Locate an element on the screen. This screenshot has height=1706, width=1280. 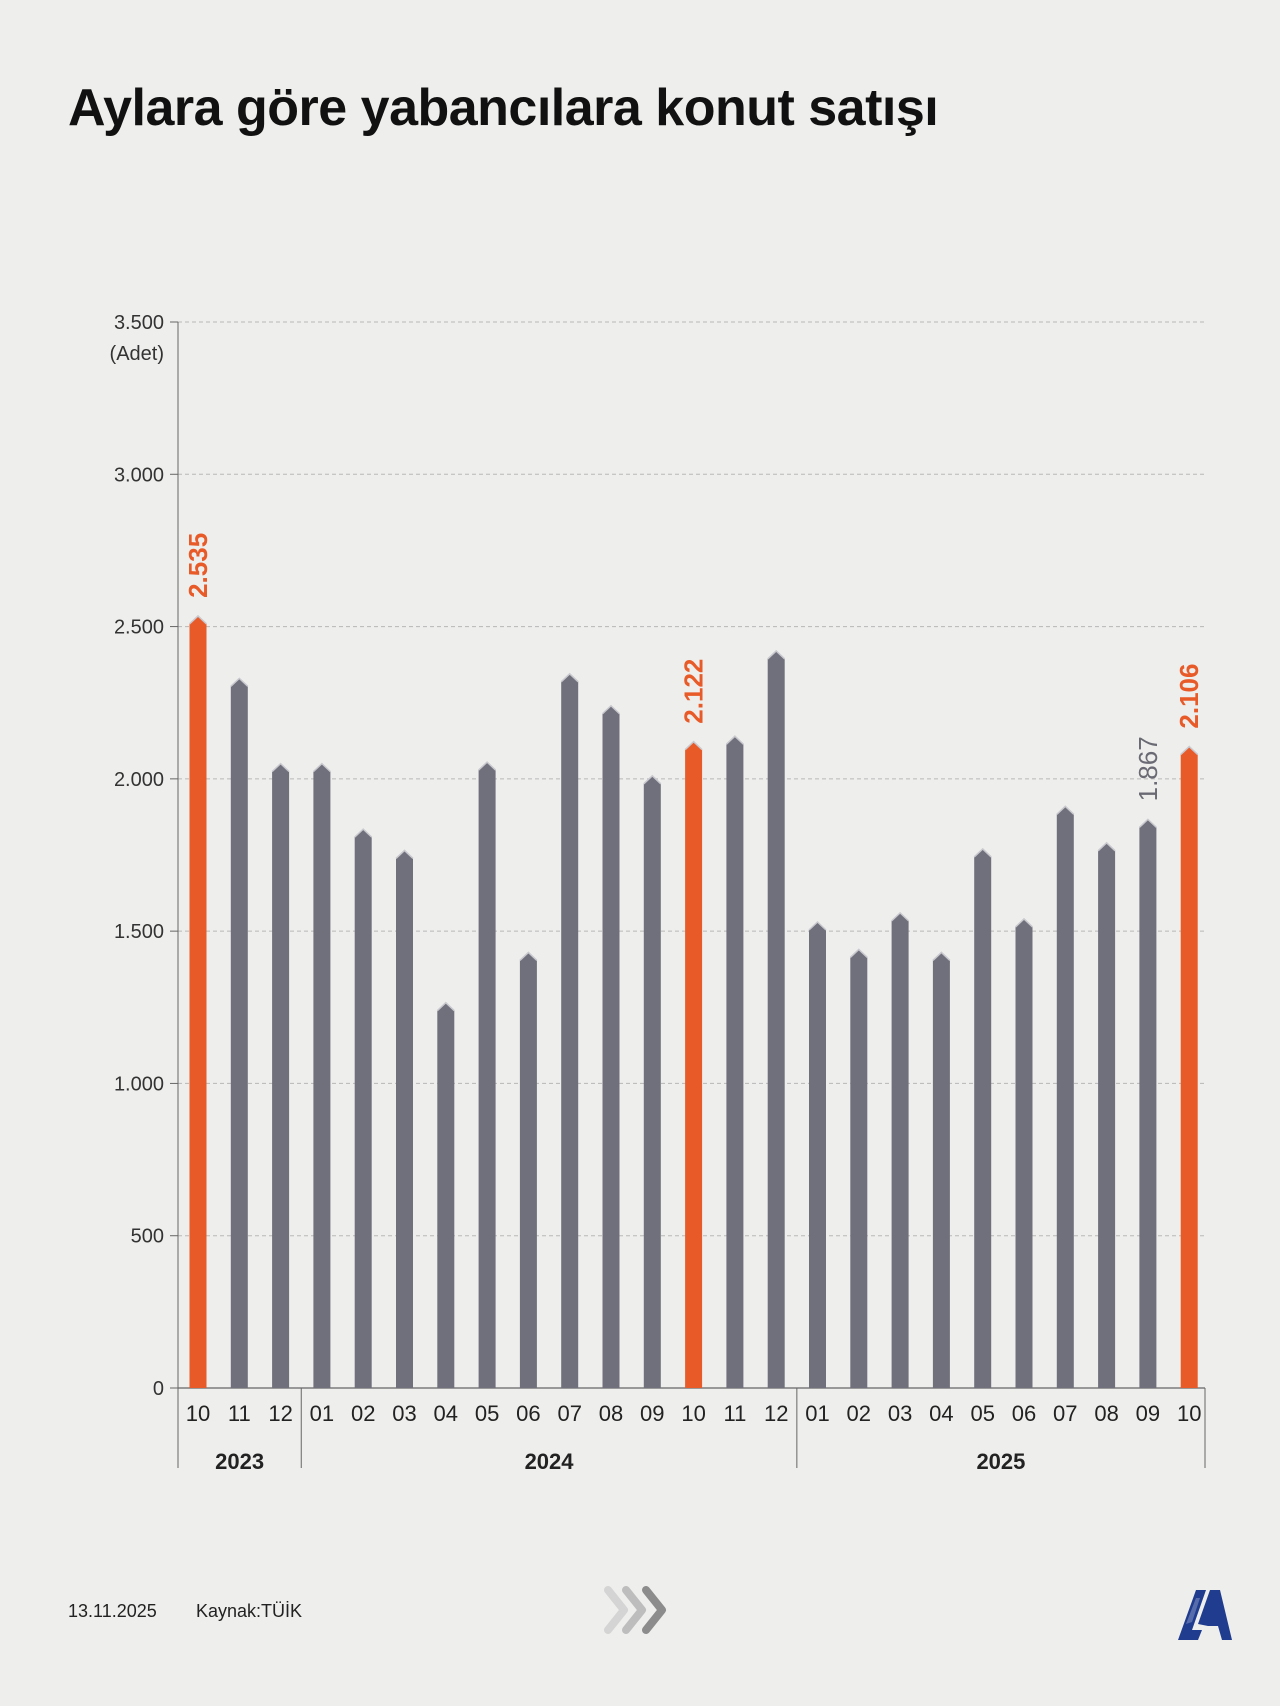
data-label: 2.535 is located at coordinates (198, 565).